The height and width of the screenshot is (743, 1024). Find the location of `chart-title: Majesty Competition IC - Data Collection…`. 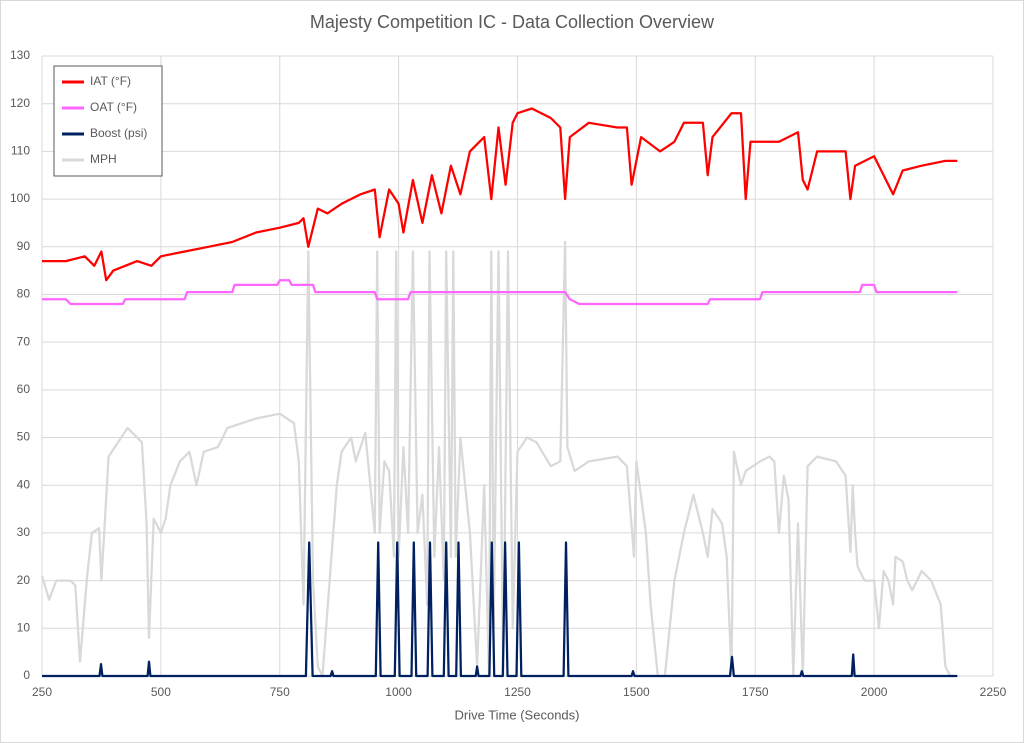

chart-title: Majesty Competition IC - Data Collection… is located at coordinates (512, 22).